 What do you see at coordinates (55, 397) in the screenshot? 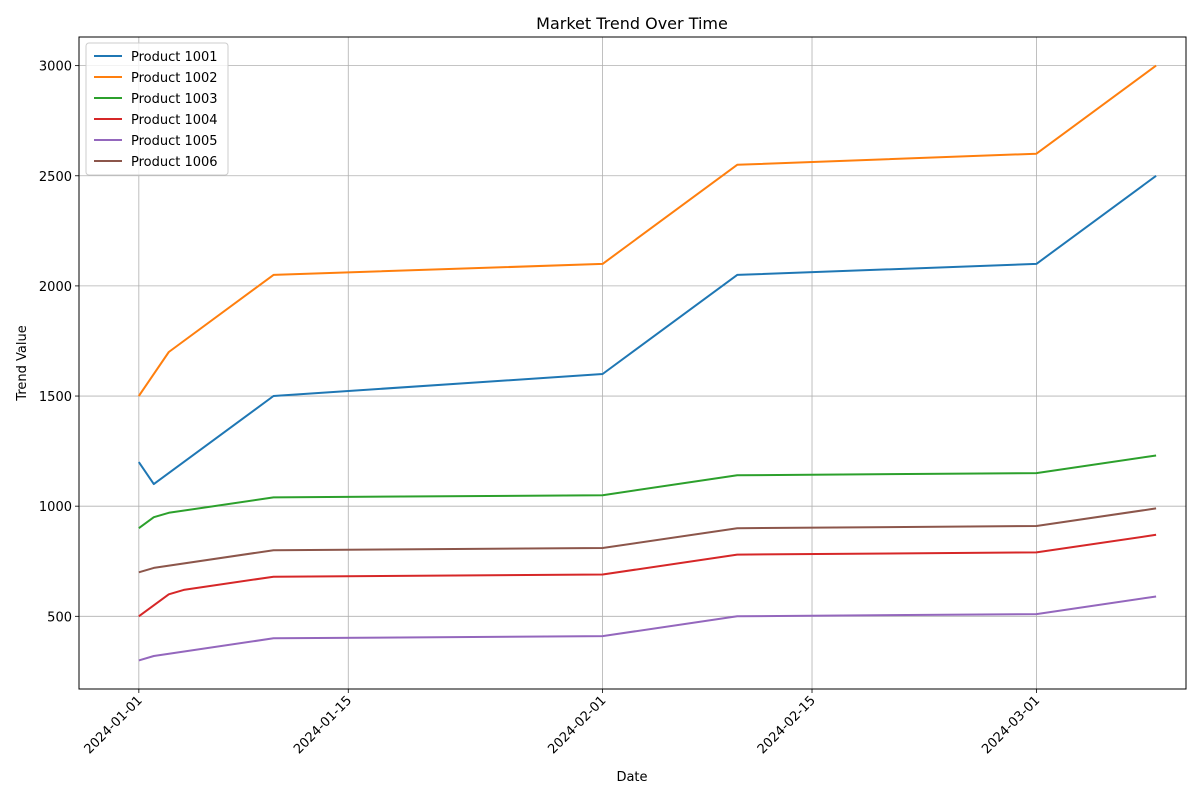
I see `y-tick-label: 1500` at bounding box center [55, 397].